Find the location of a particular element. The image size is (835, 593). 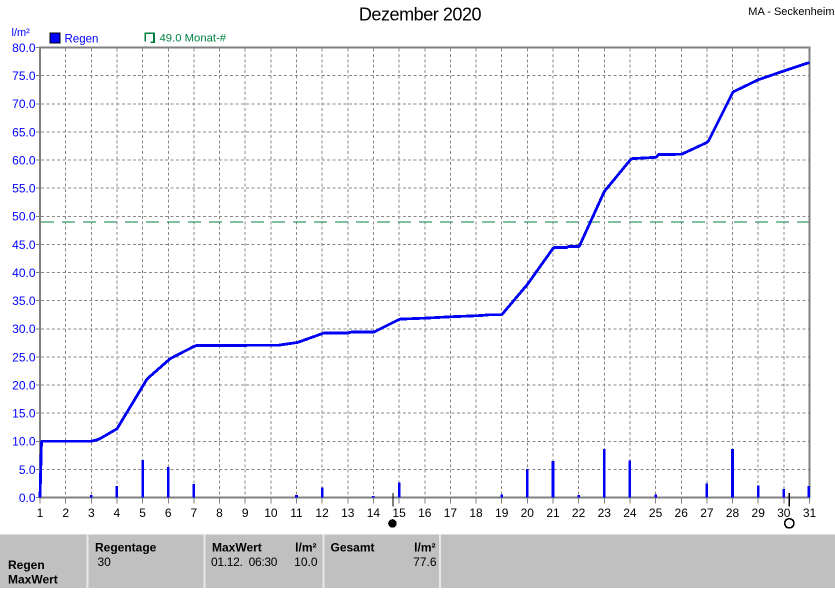

svg-text: 77.6 is located at coordinates (425, 562).